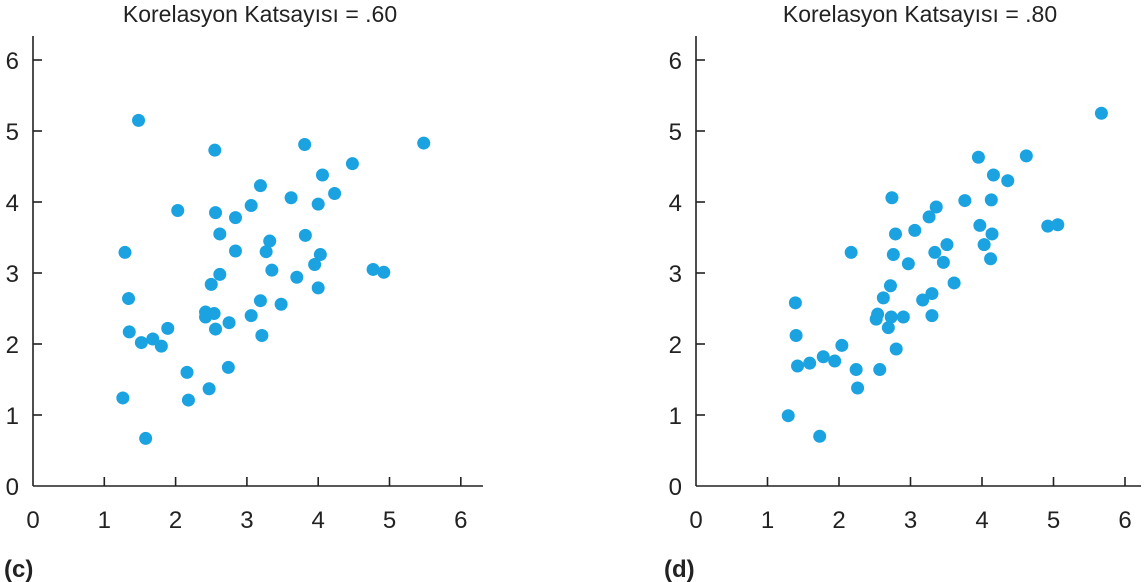 This screenshot has height=582, width=1146. Describe the element at coordinates (246, 520) in the screenshot. I see `x-tick-label: 3` at that location.